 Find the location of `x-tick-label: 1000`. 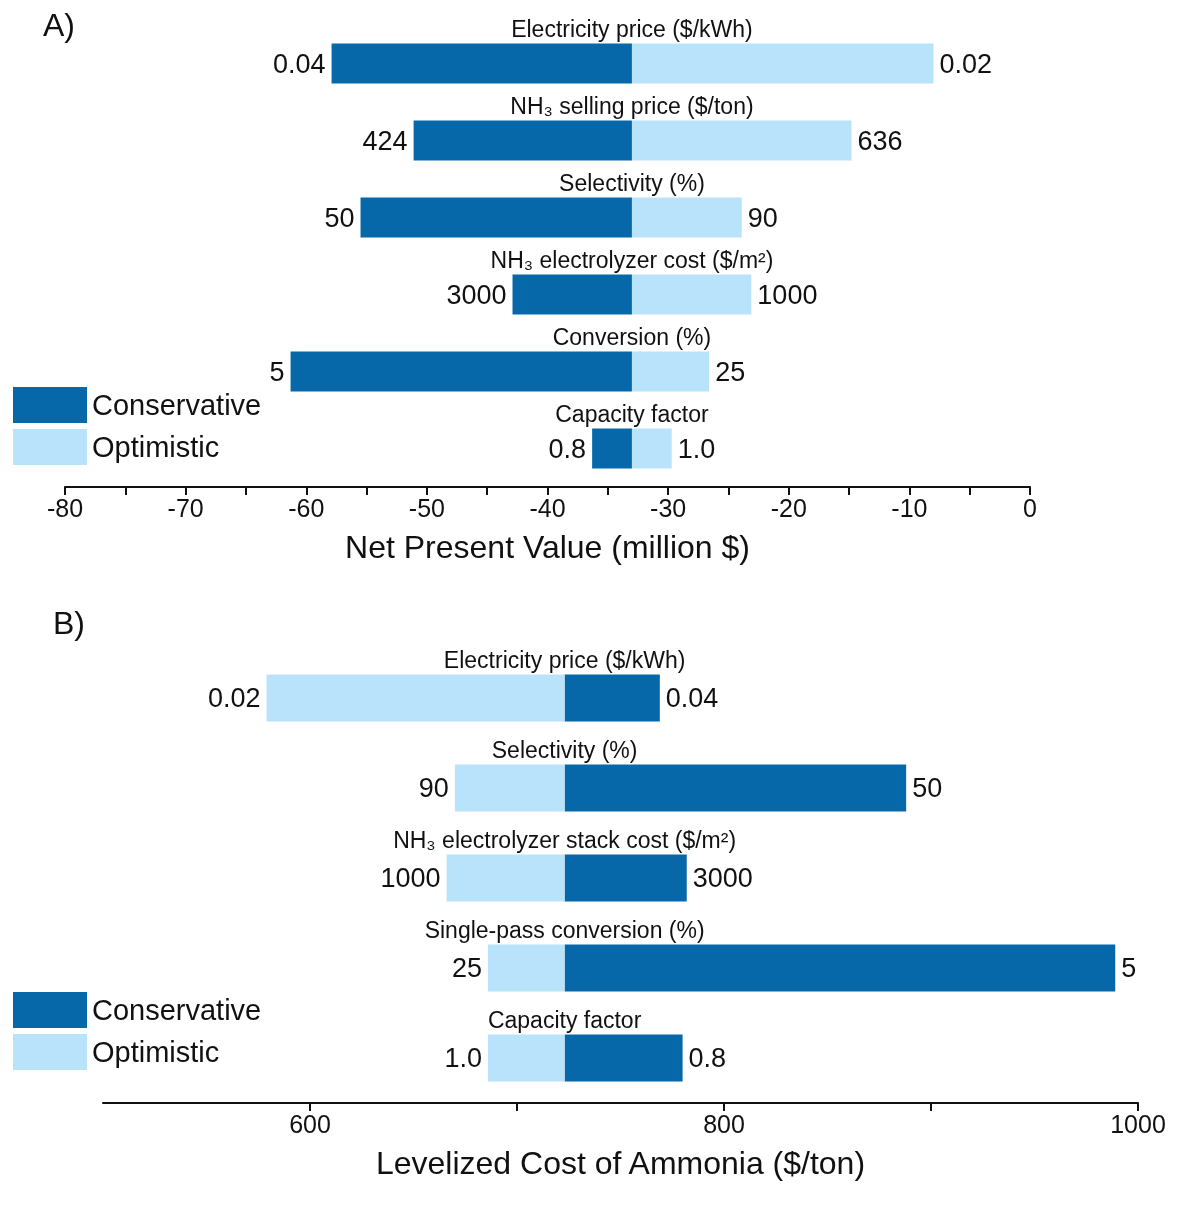

x-tick-label: 1000 is located at coordinates (1138, 1123).